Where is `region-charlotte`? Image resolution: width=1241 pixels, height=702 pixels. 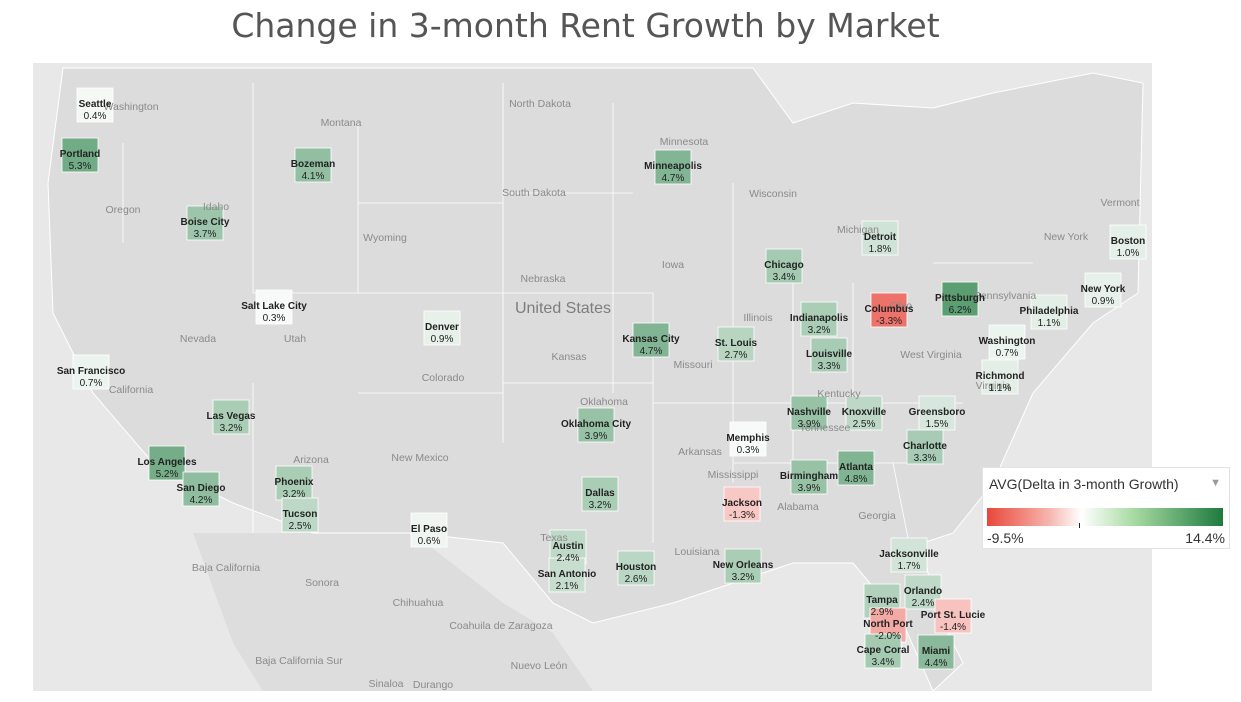 region-charlotte is located at coordinates (925, 447).